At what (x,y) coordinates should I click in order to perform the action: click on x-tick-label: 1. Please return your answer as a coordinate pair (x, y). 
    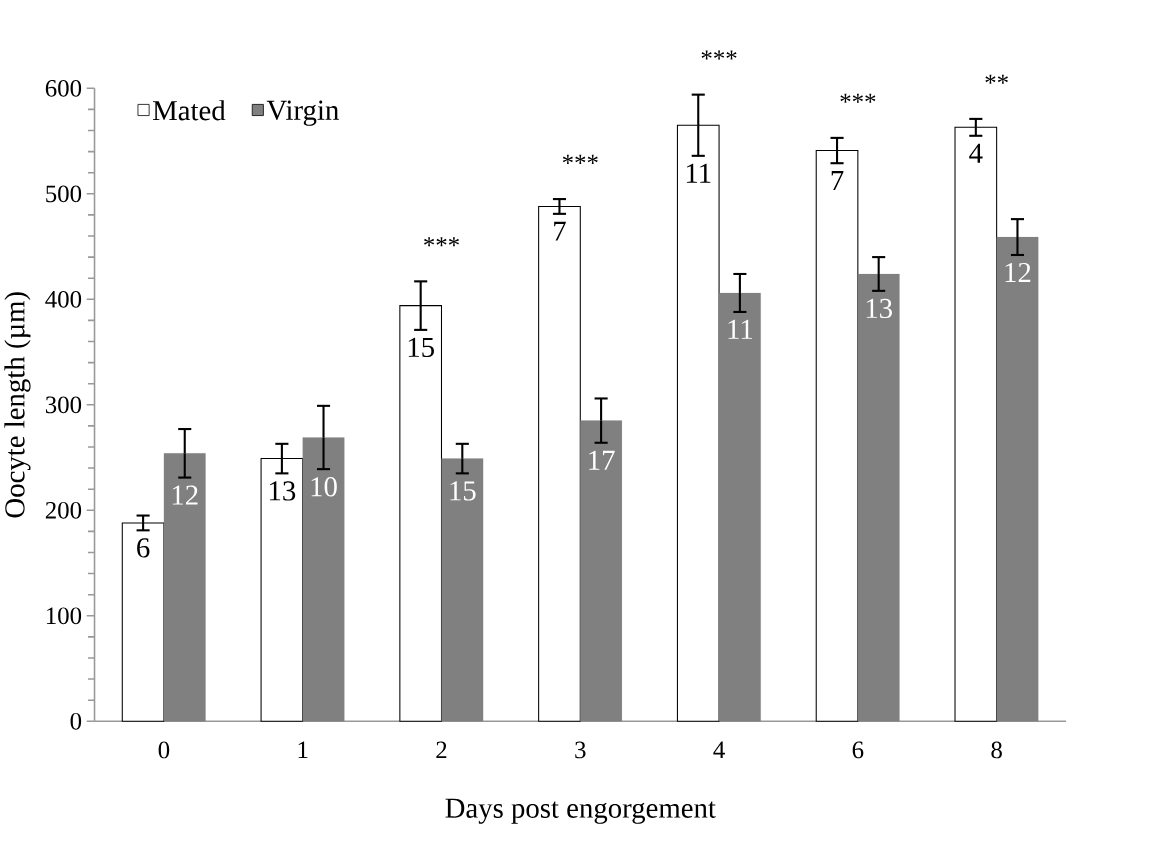
    Looking at the image, I should click on (303, 750).